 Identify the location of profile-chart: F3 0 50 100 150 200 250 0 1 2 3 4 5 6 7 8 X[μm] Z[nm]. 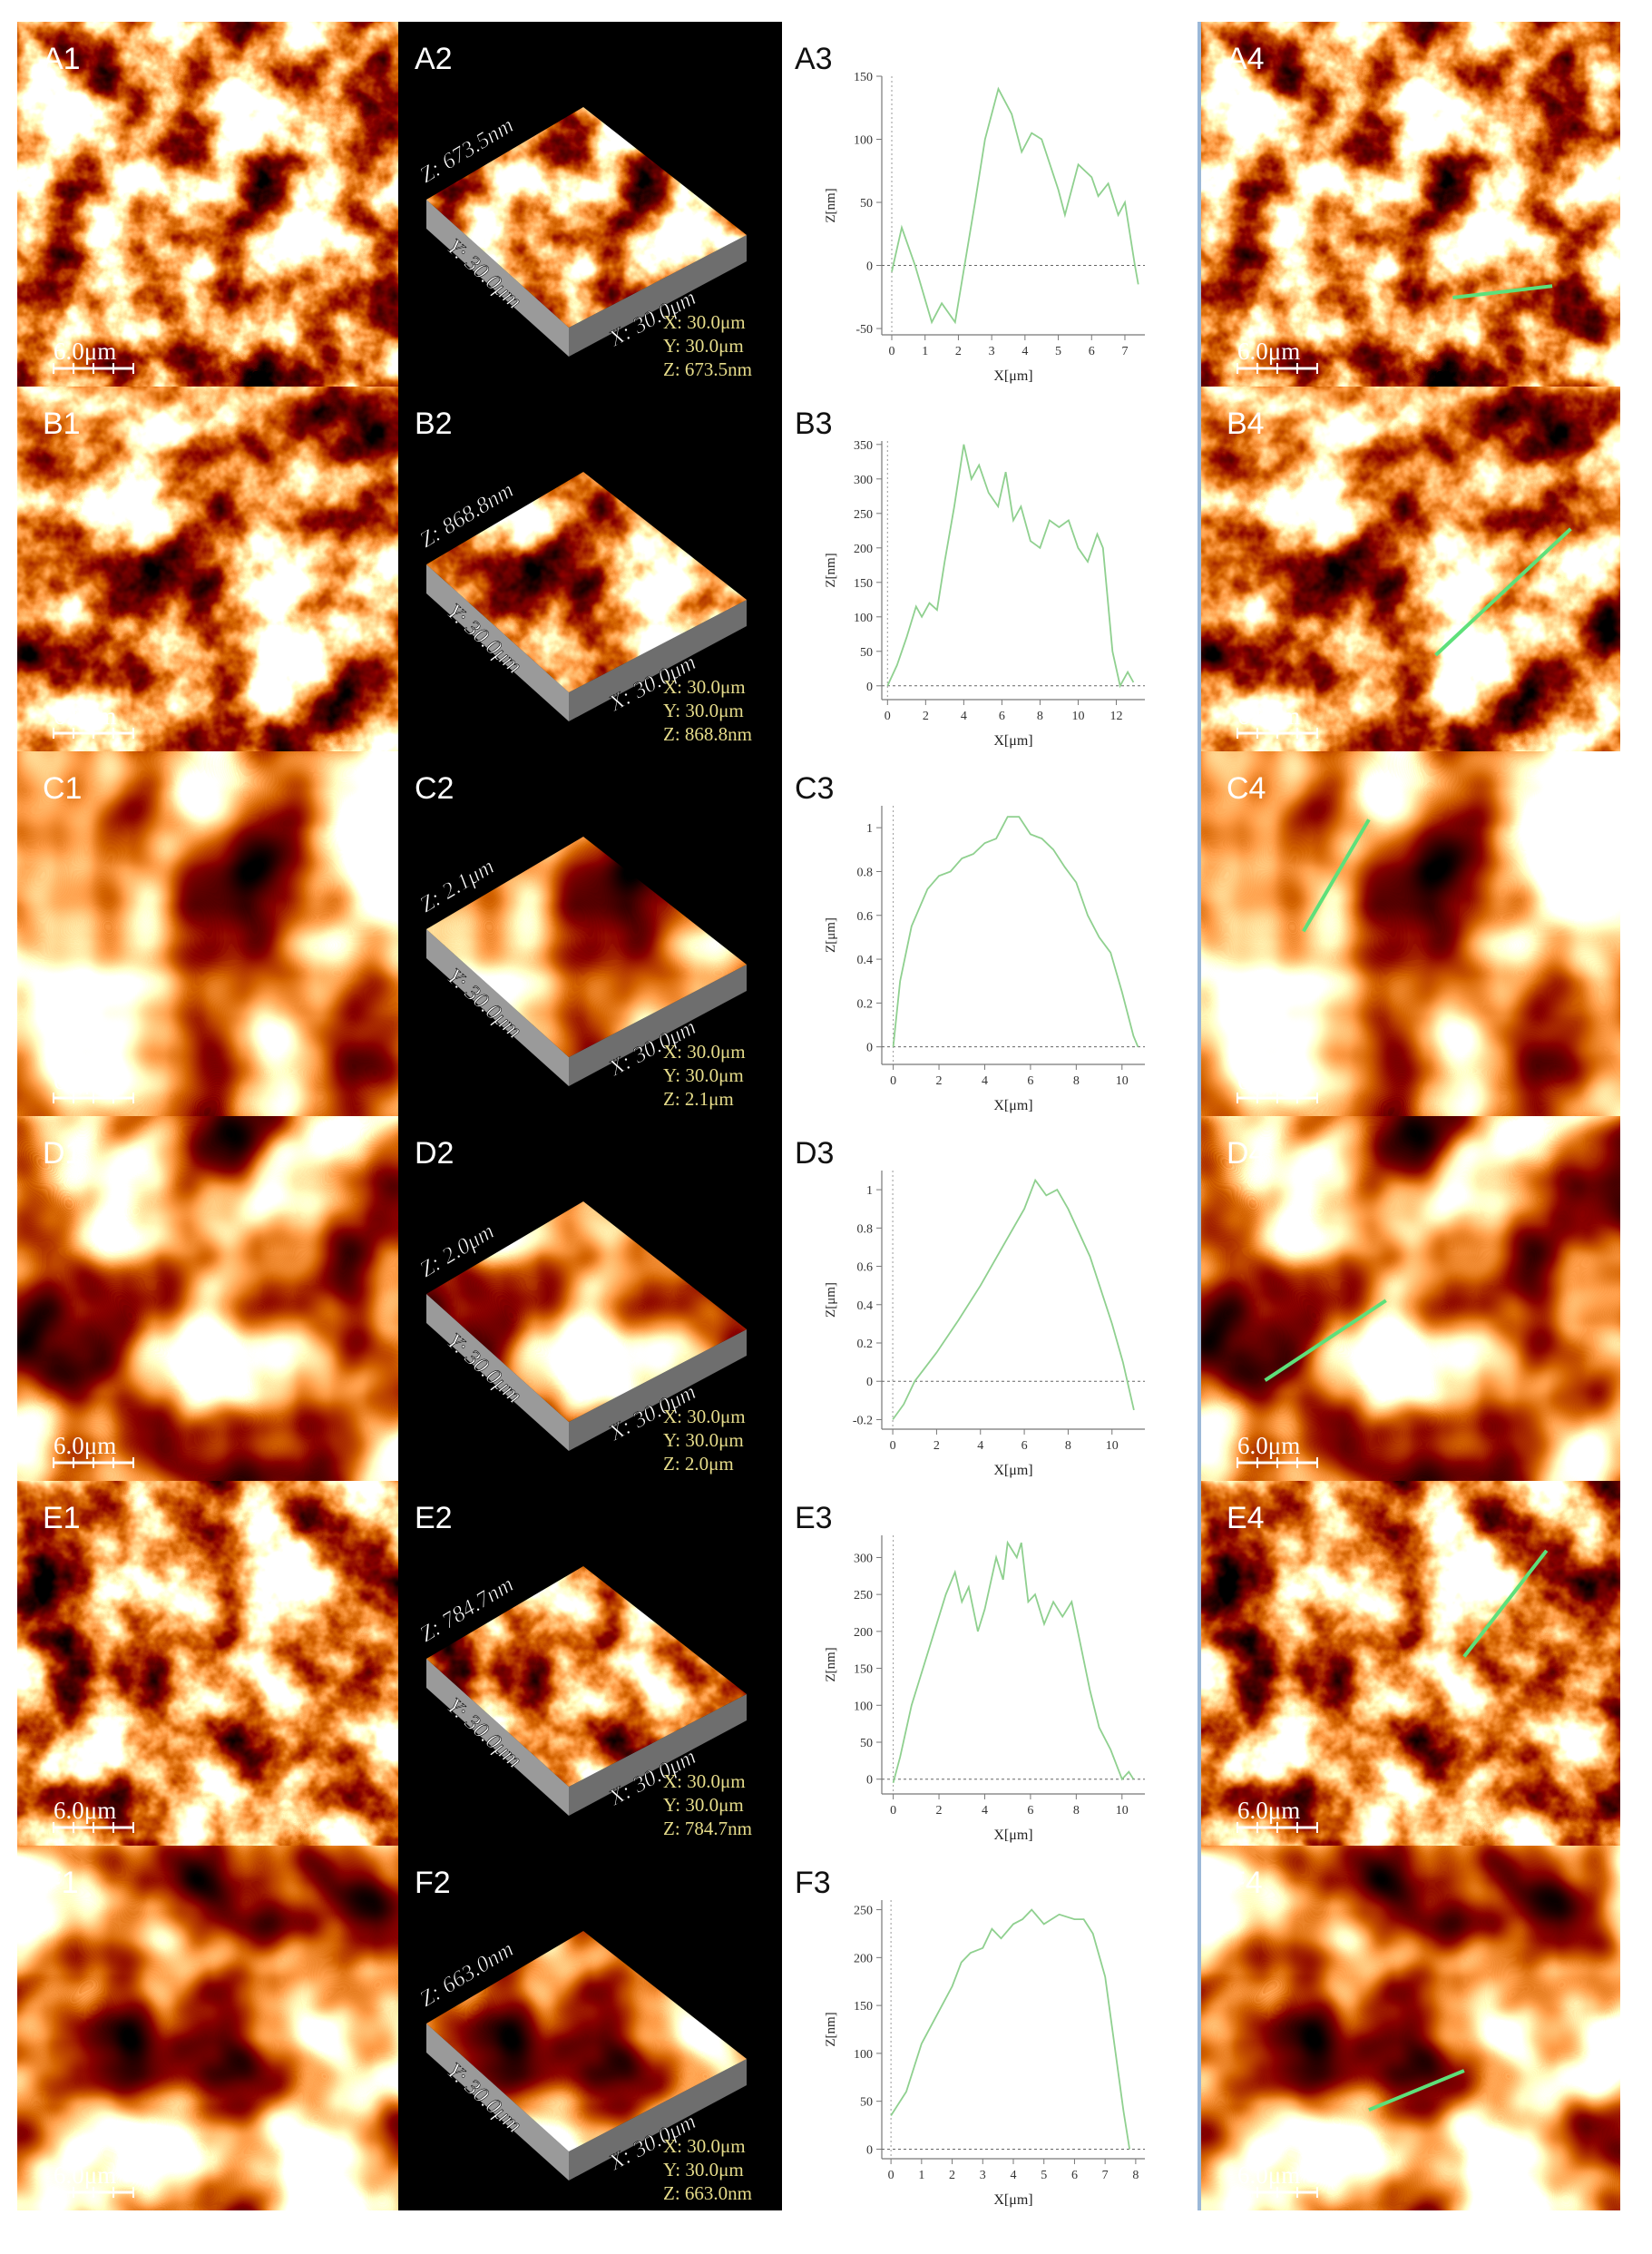
(970, 2037).